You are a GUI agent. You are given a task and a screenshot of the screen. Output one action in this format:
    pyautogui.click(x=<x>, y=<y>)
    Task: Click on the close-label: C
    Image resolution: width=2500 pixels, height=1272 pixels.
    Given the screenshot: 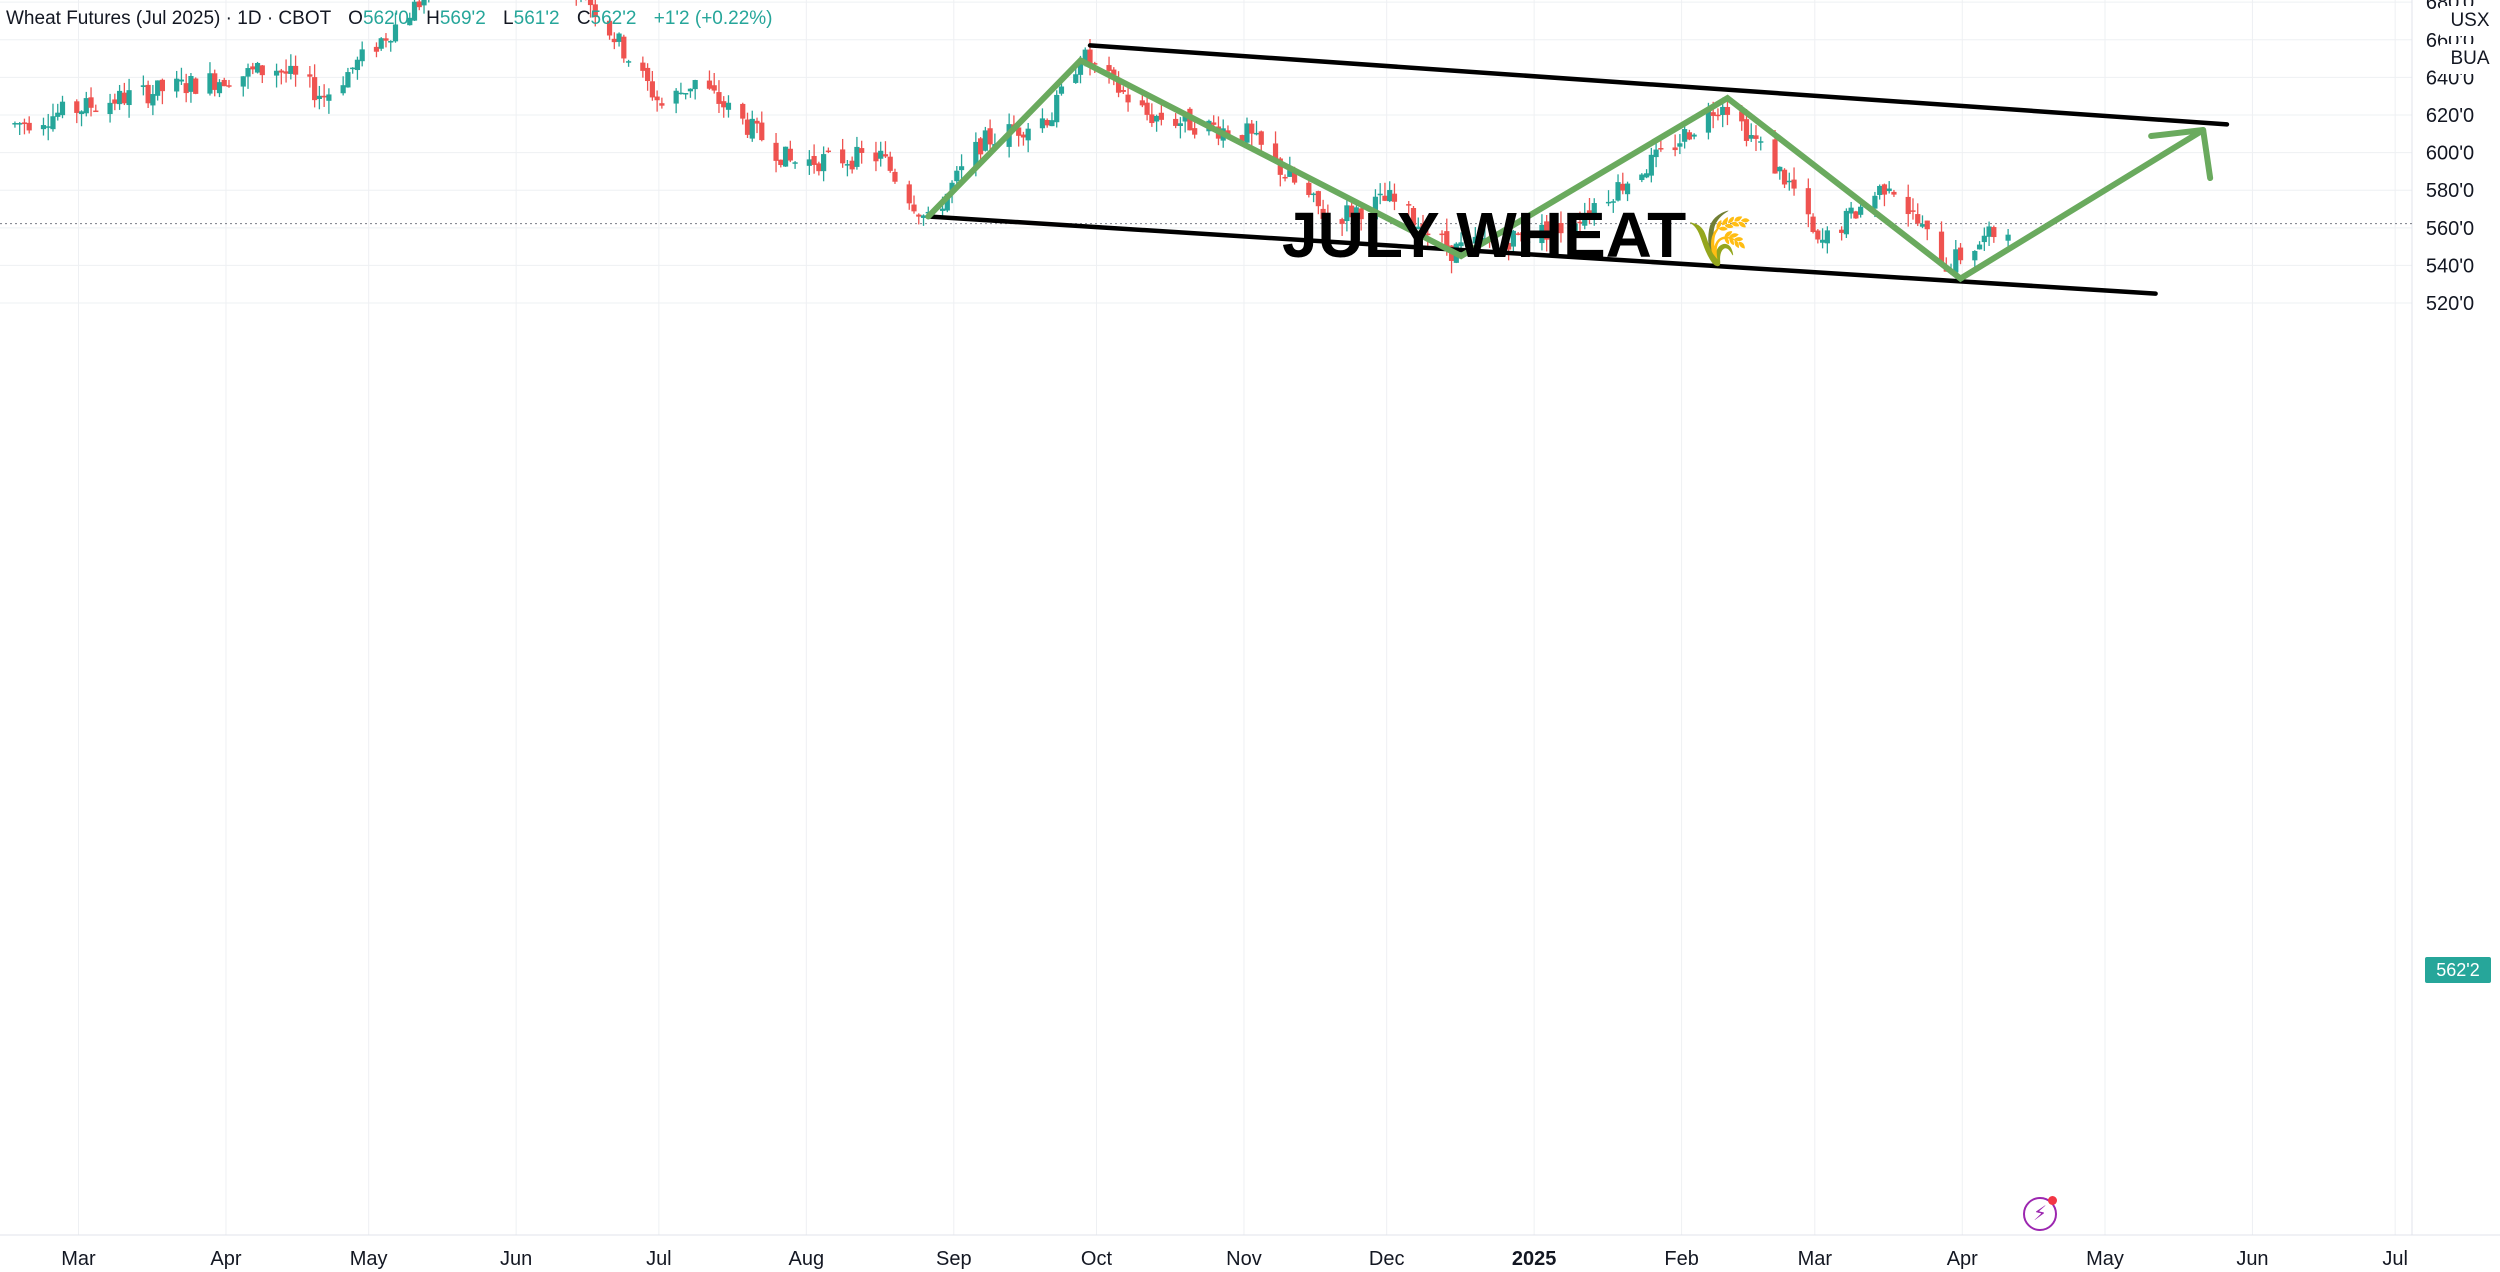 What is the action you would take?
    pyautogui.click(x=583, y=18)
    